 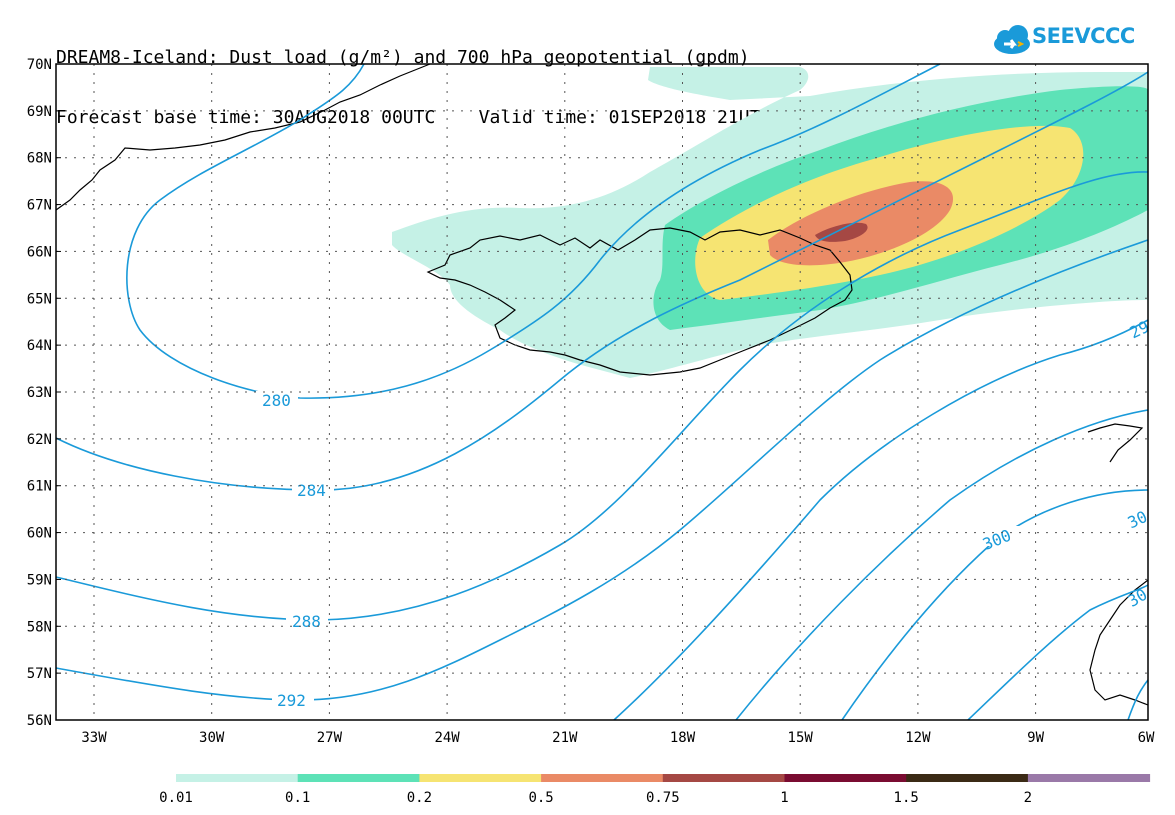 I want to click on contour-label-292: 292, so click(x=291, y=700).